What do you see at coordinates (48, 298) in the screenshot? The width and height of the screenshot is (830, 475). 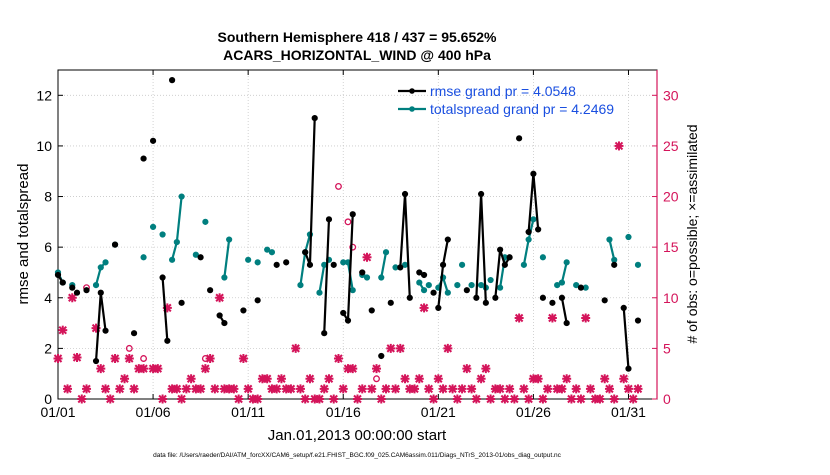 I see `y-left-tick-label: 4` at bounding box center [48, 298].